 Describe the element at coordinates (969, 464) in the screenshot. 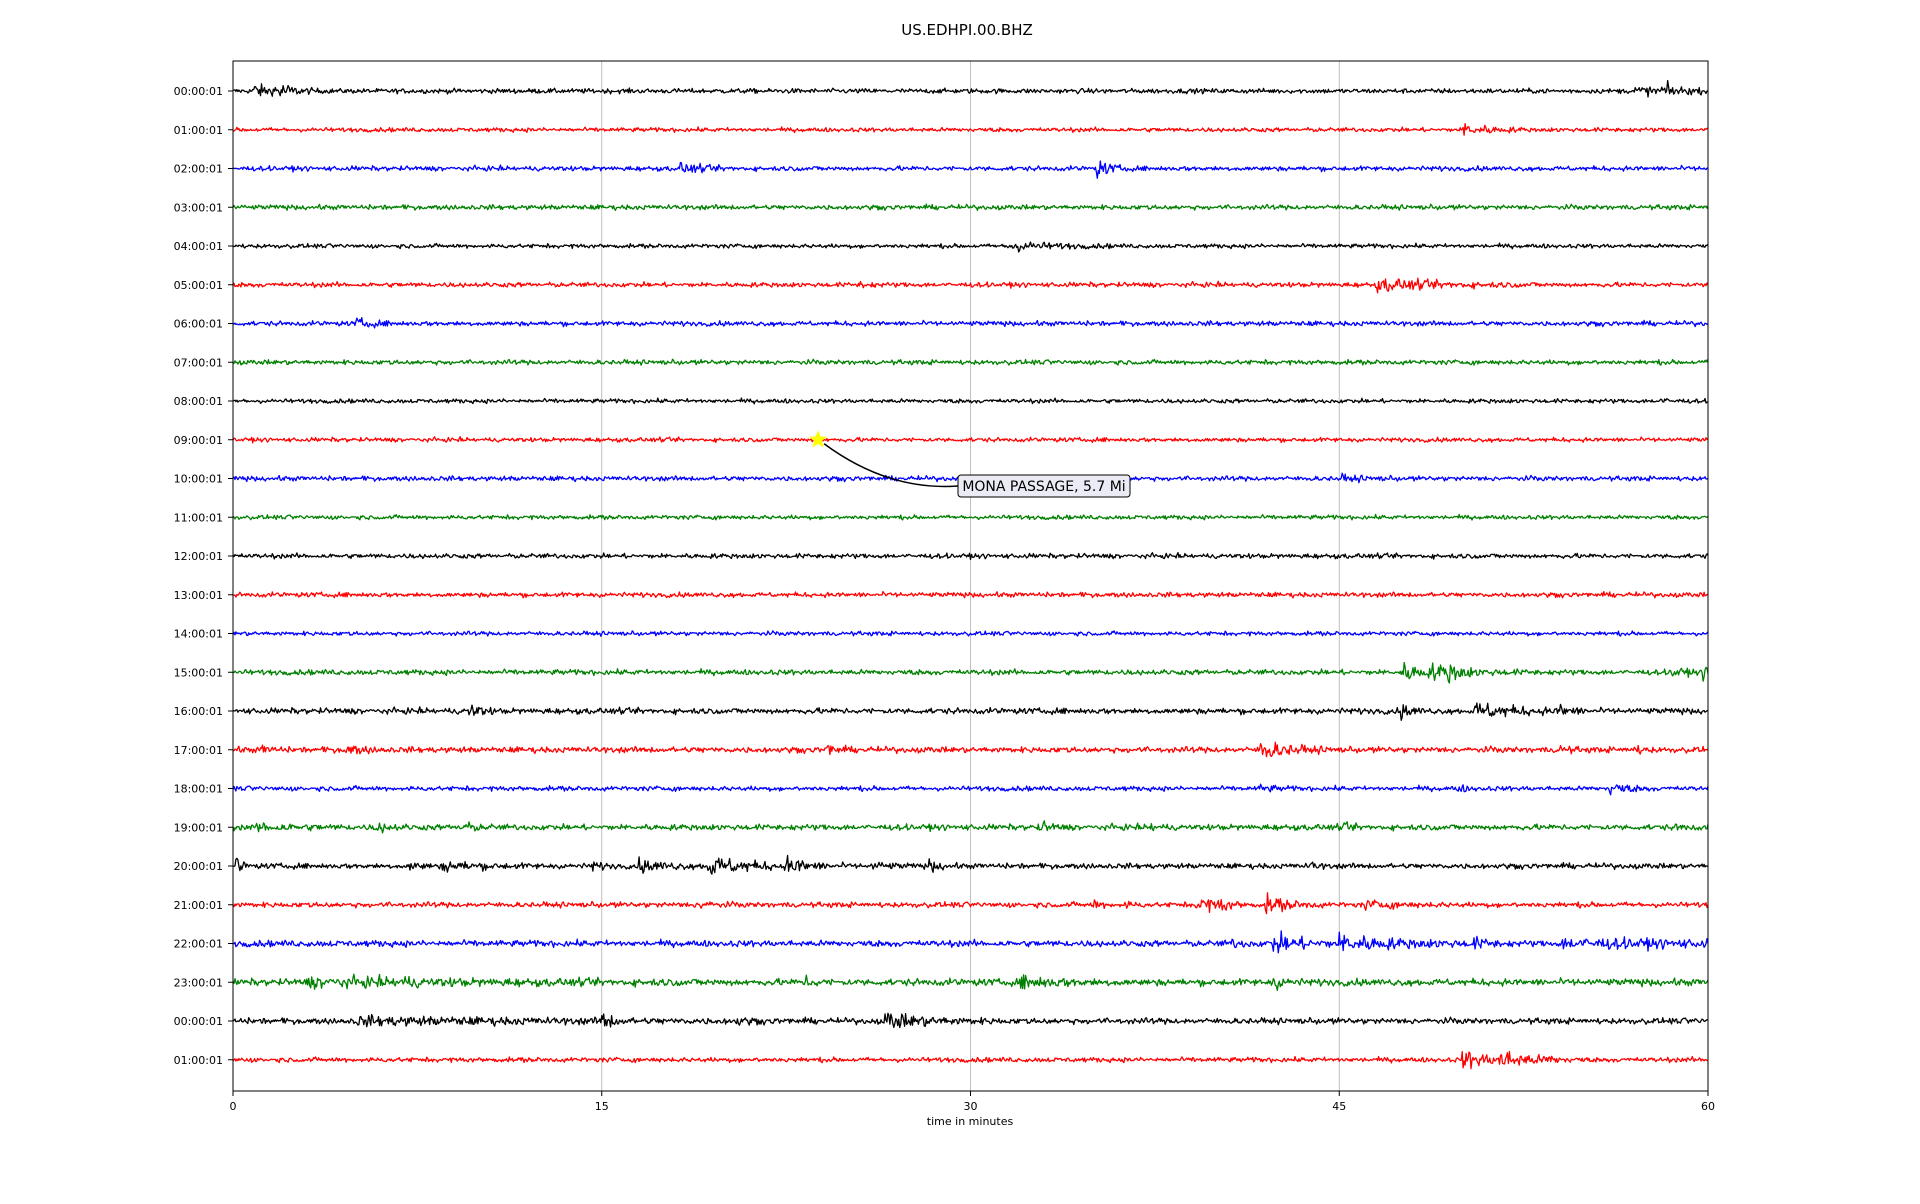

I see `event-annotation: MONA PASSAGE, 5.7 Mi` at that location.